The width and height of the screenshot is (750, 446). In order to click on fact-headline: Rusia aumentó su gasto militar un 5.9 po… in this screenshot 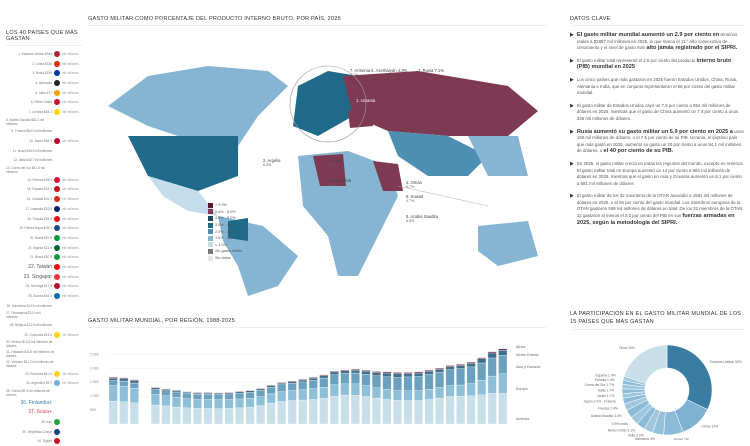, I will do `click(655, 132)`.